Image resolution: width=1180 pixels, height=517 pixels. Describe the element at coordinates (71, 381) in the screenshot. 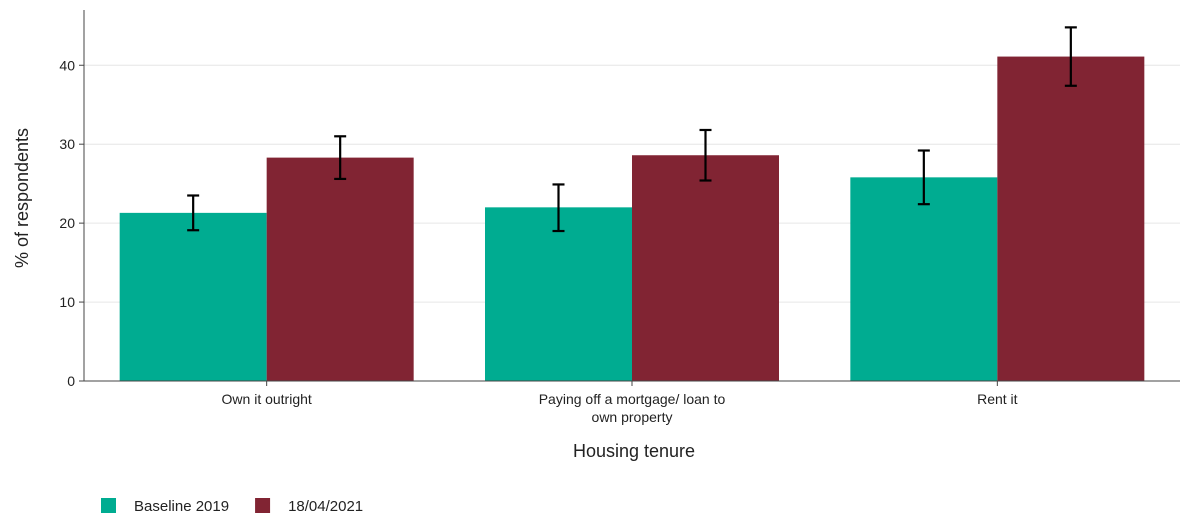

I see `y-tick-label: 0` at that location.